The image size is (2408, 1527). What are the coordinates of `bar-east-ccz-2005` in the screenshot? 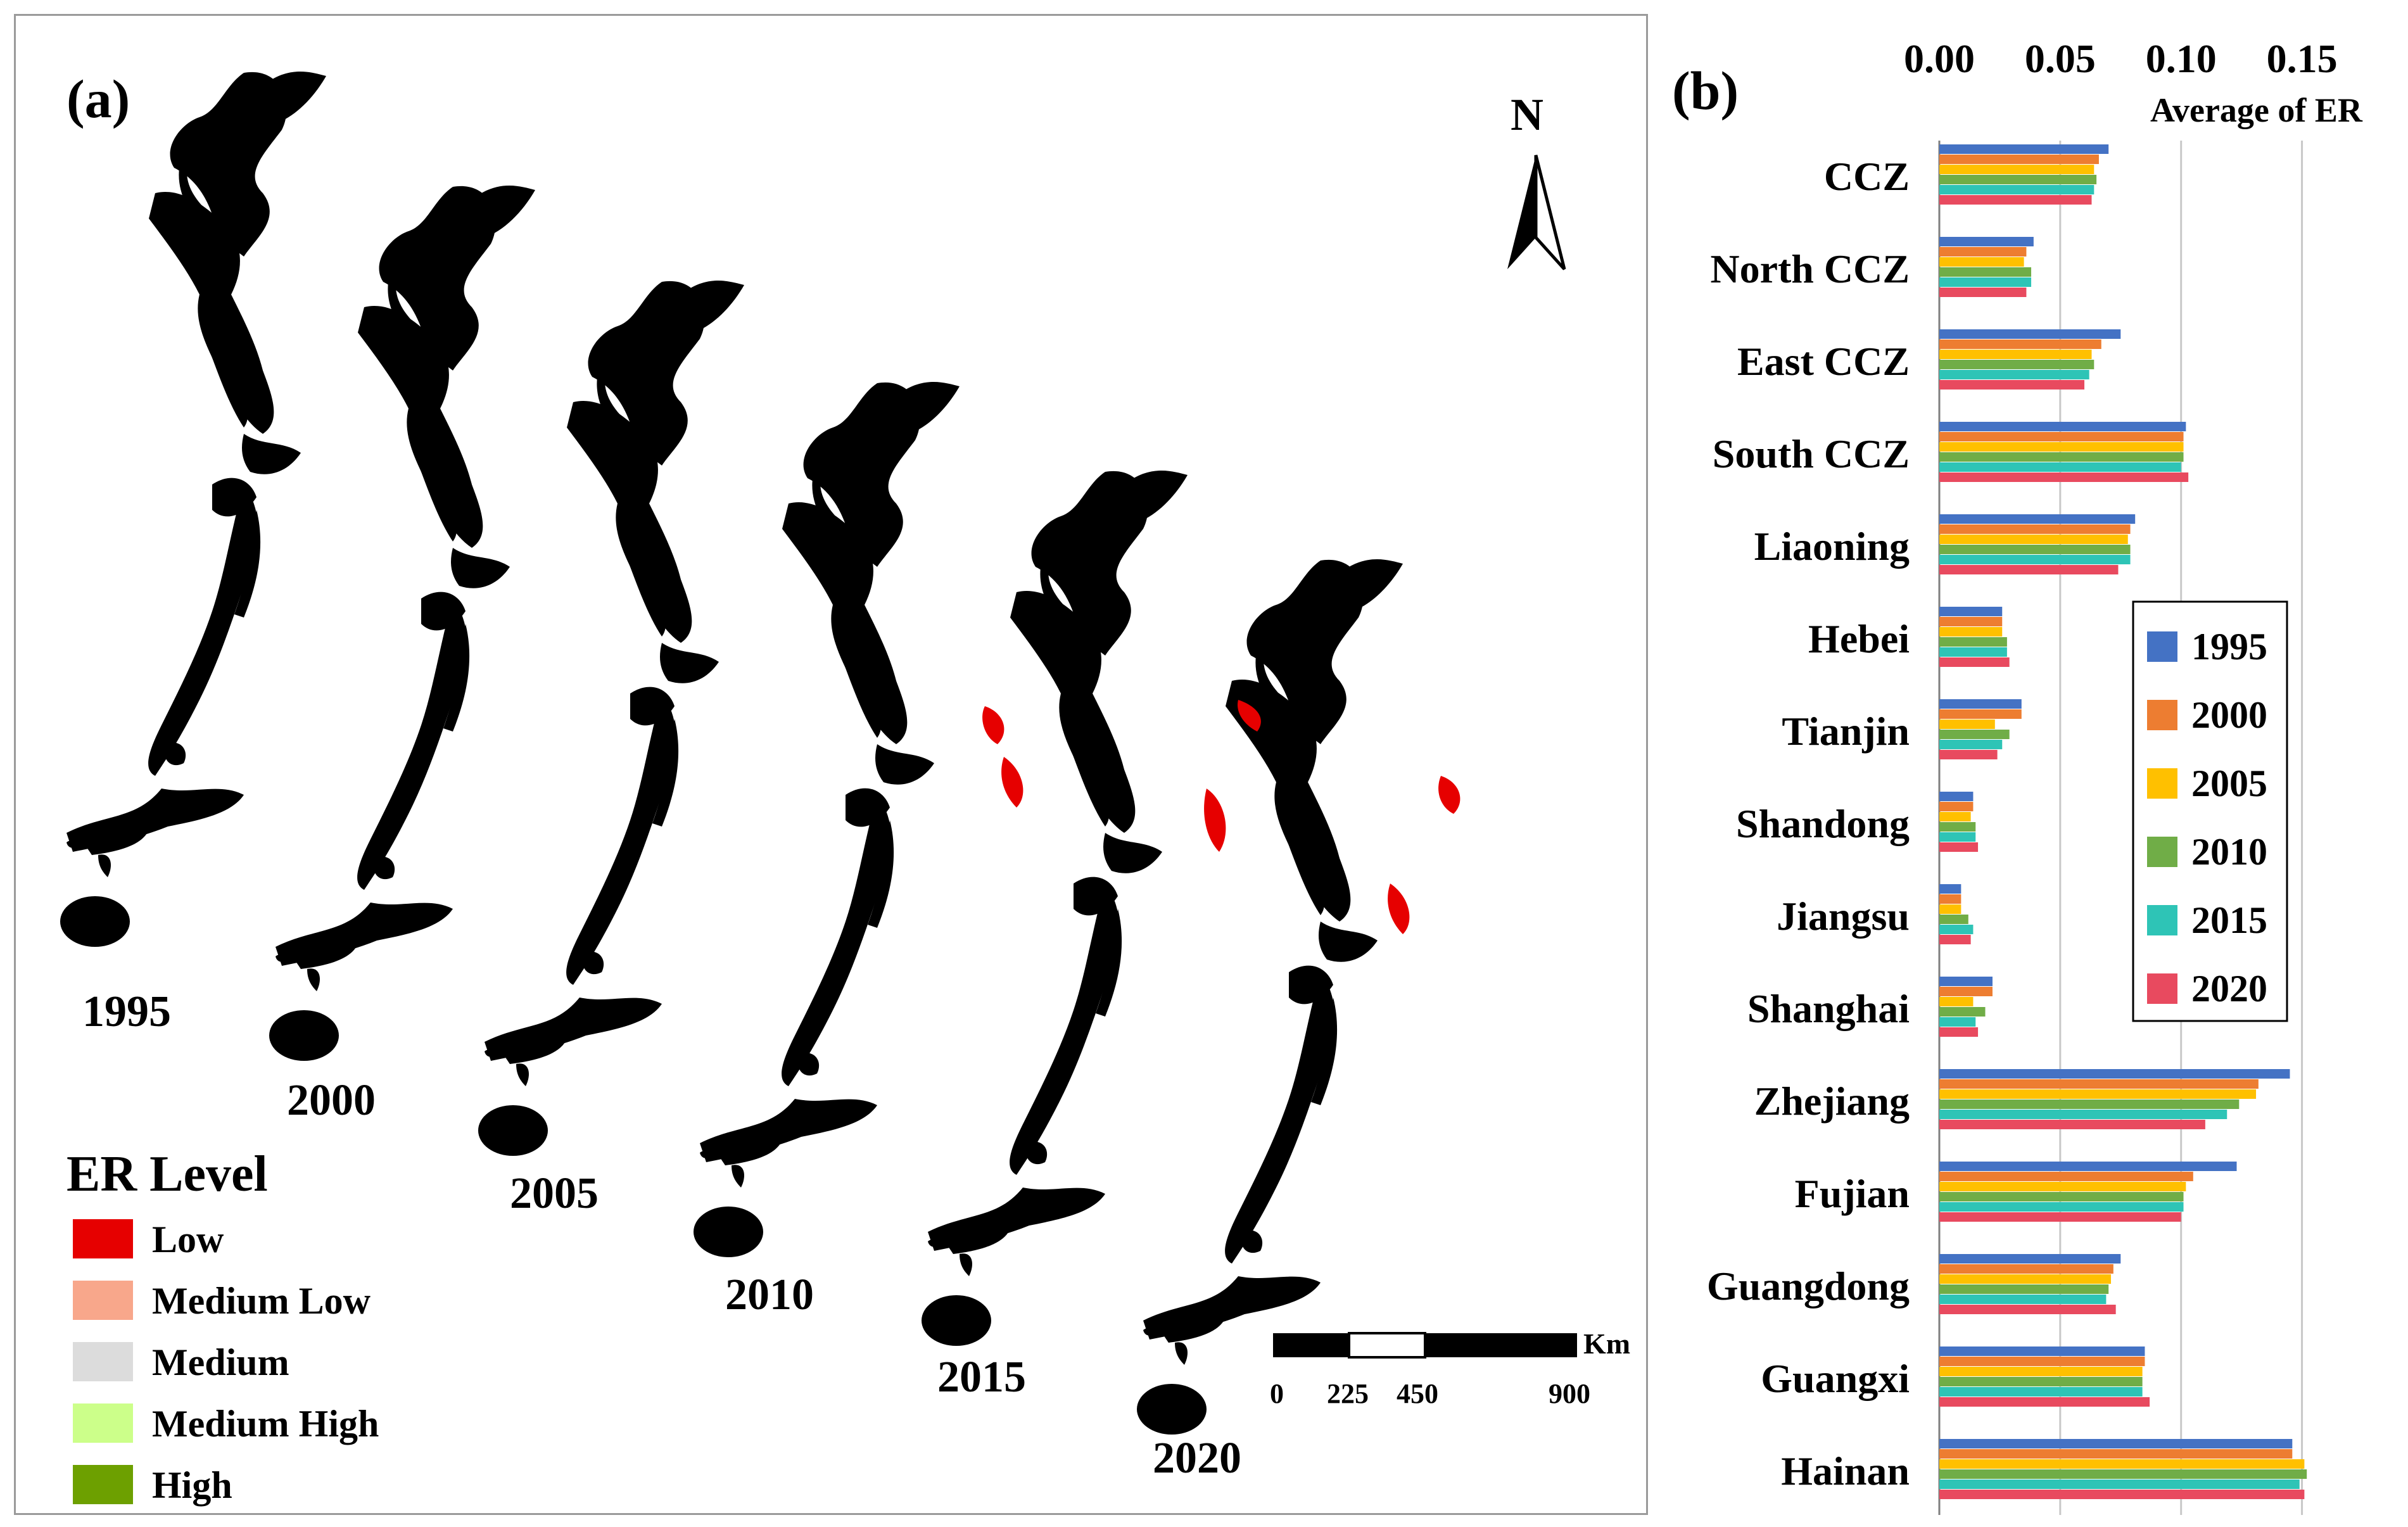 It's located at (2015, 354).